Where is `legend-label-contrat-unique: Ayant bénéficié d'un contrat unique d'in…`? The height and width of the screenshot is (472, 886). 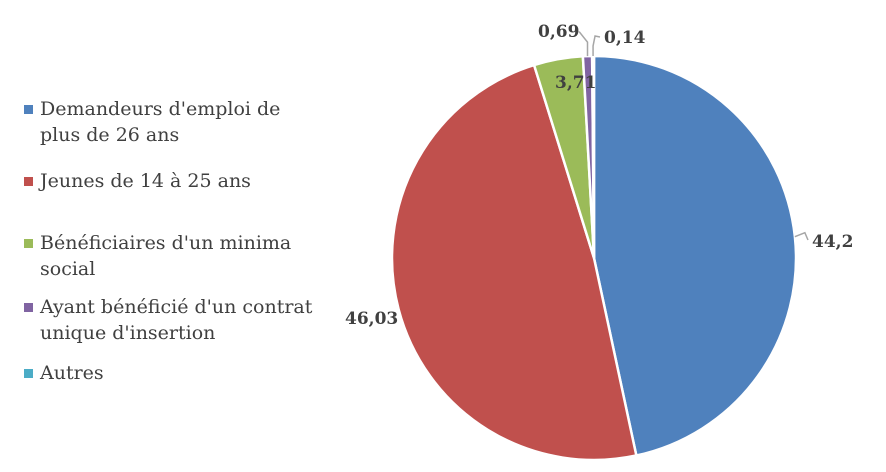 legend-label-contrat-unique: Ayant bénéficié d'un contrat unique d'in… is located at coordinates (176, 320).